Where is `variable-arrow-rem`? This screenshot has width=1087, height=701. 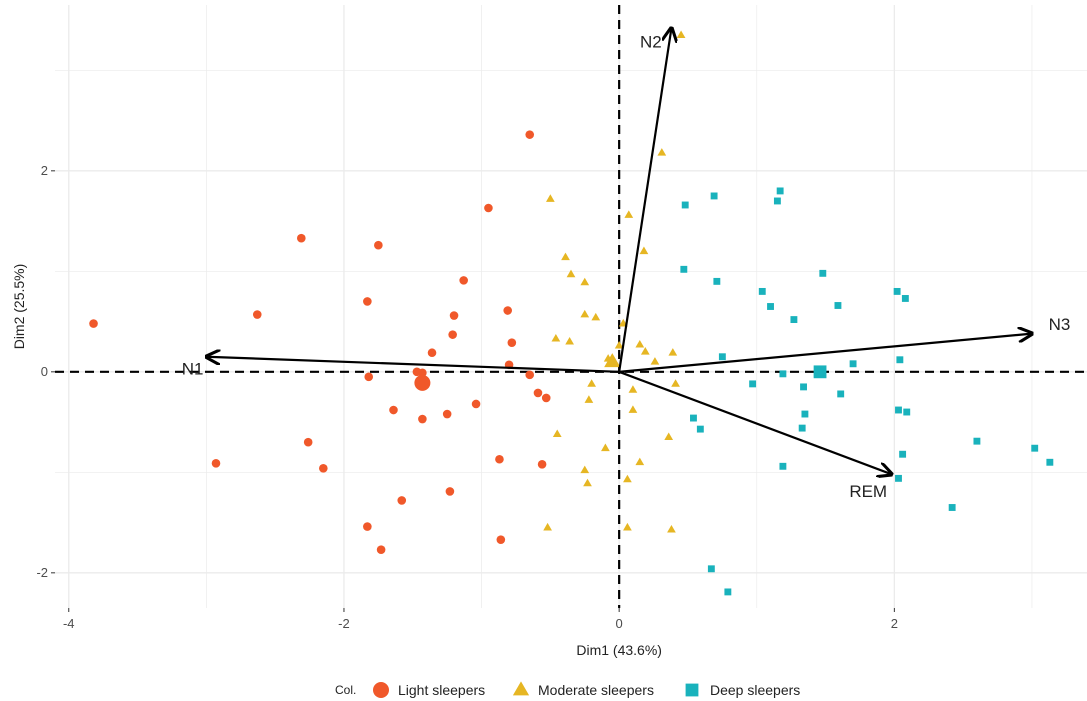
variable-arrow-rem is located at coordinates (754, 422).